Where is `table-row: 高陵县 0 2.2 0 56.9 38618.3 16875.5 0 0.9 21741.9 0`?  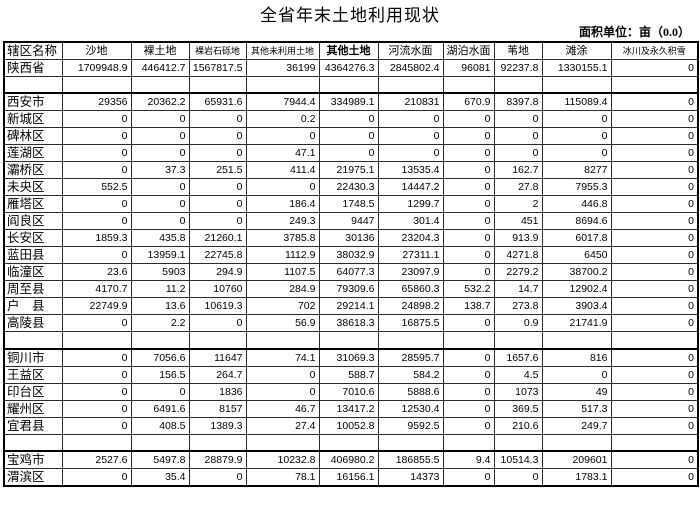 table-row: 高陵县 0 2.2 0 56.9 38618.3 16875.5 0 0.9 21741.9 0 is located at coordinates (351, 323).